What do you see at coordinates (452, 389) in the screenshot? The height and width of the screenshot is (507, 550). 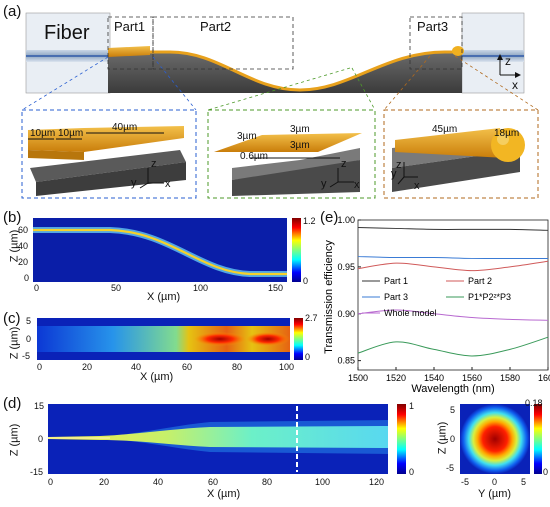 I see `e-xlabel: Wavelength (nm)` at bounding box center [452, 389].